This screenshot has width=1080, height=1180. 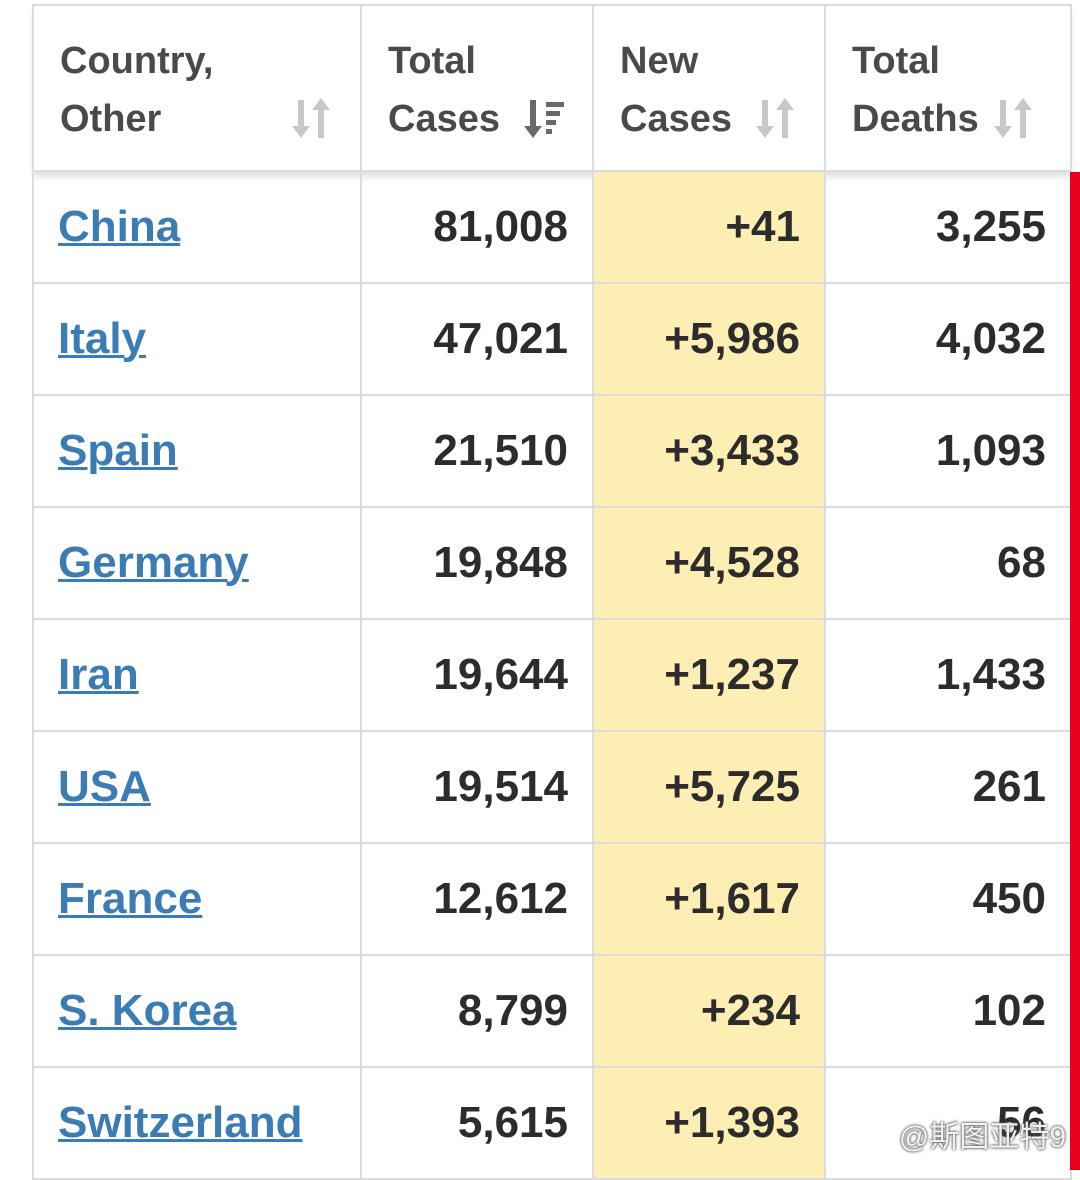 What do you see at coordinates (948, 451) in the screenshot?
I see `total-deaths-cell: 1,093` at bounding box center [948, 451].